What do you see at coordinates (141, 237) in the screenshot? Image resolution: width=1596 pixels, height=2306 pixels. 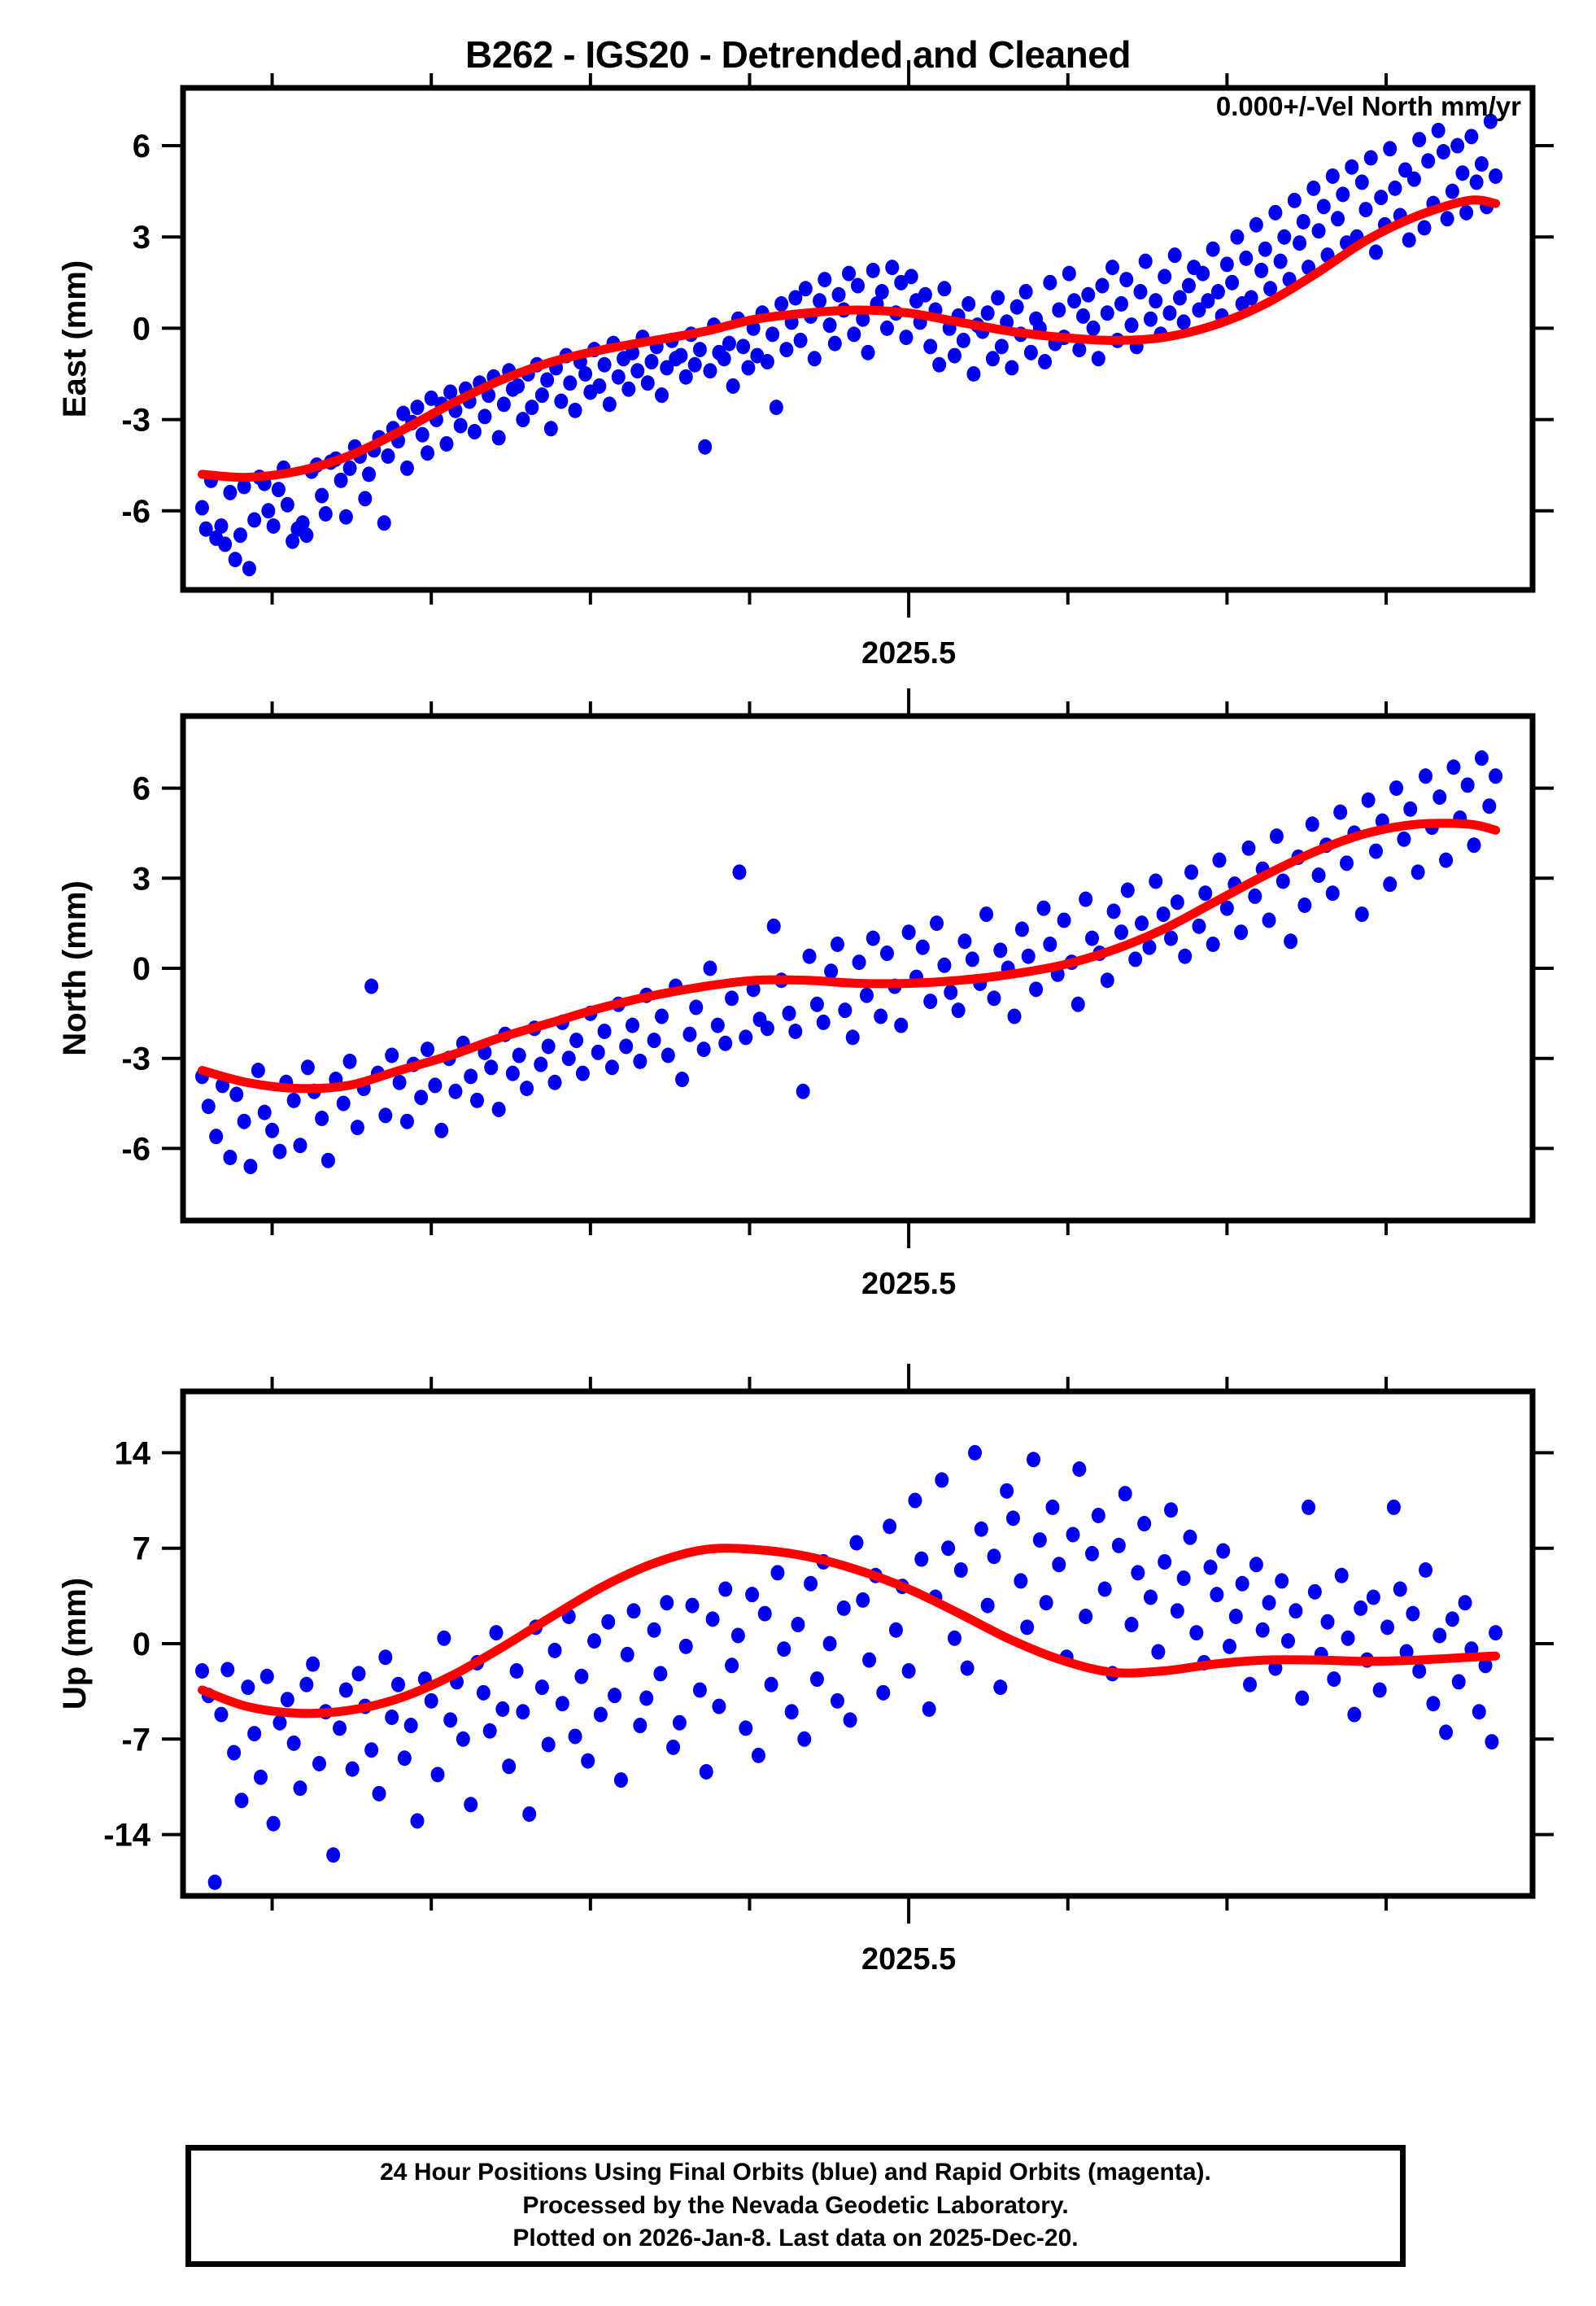 I see `y-tick-label: 3` at bounding box center [141, 237].